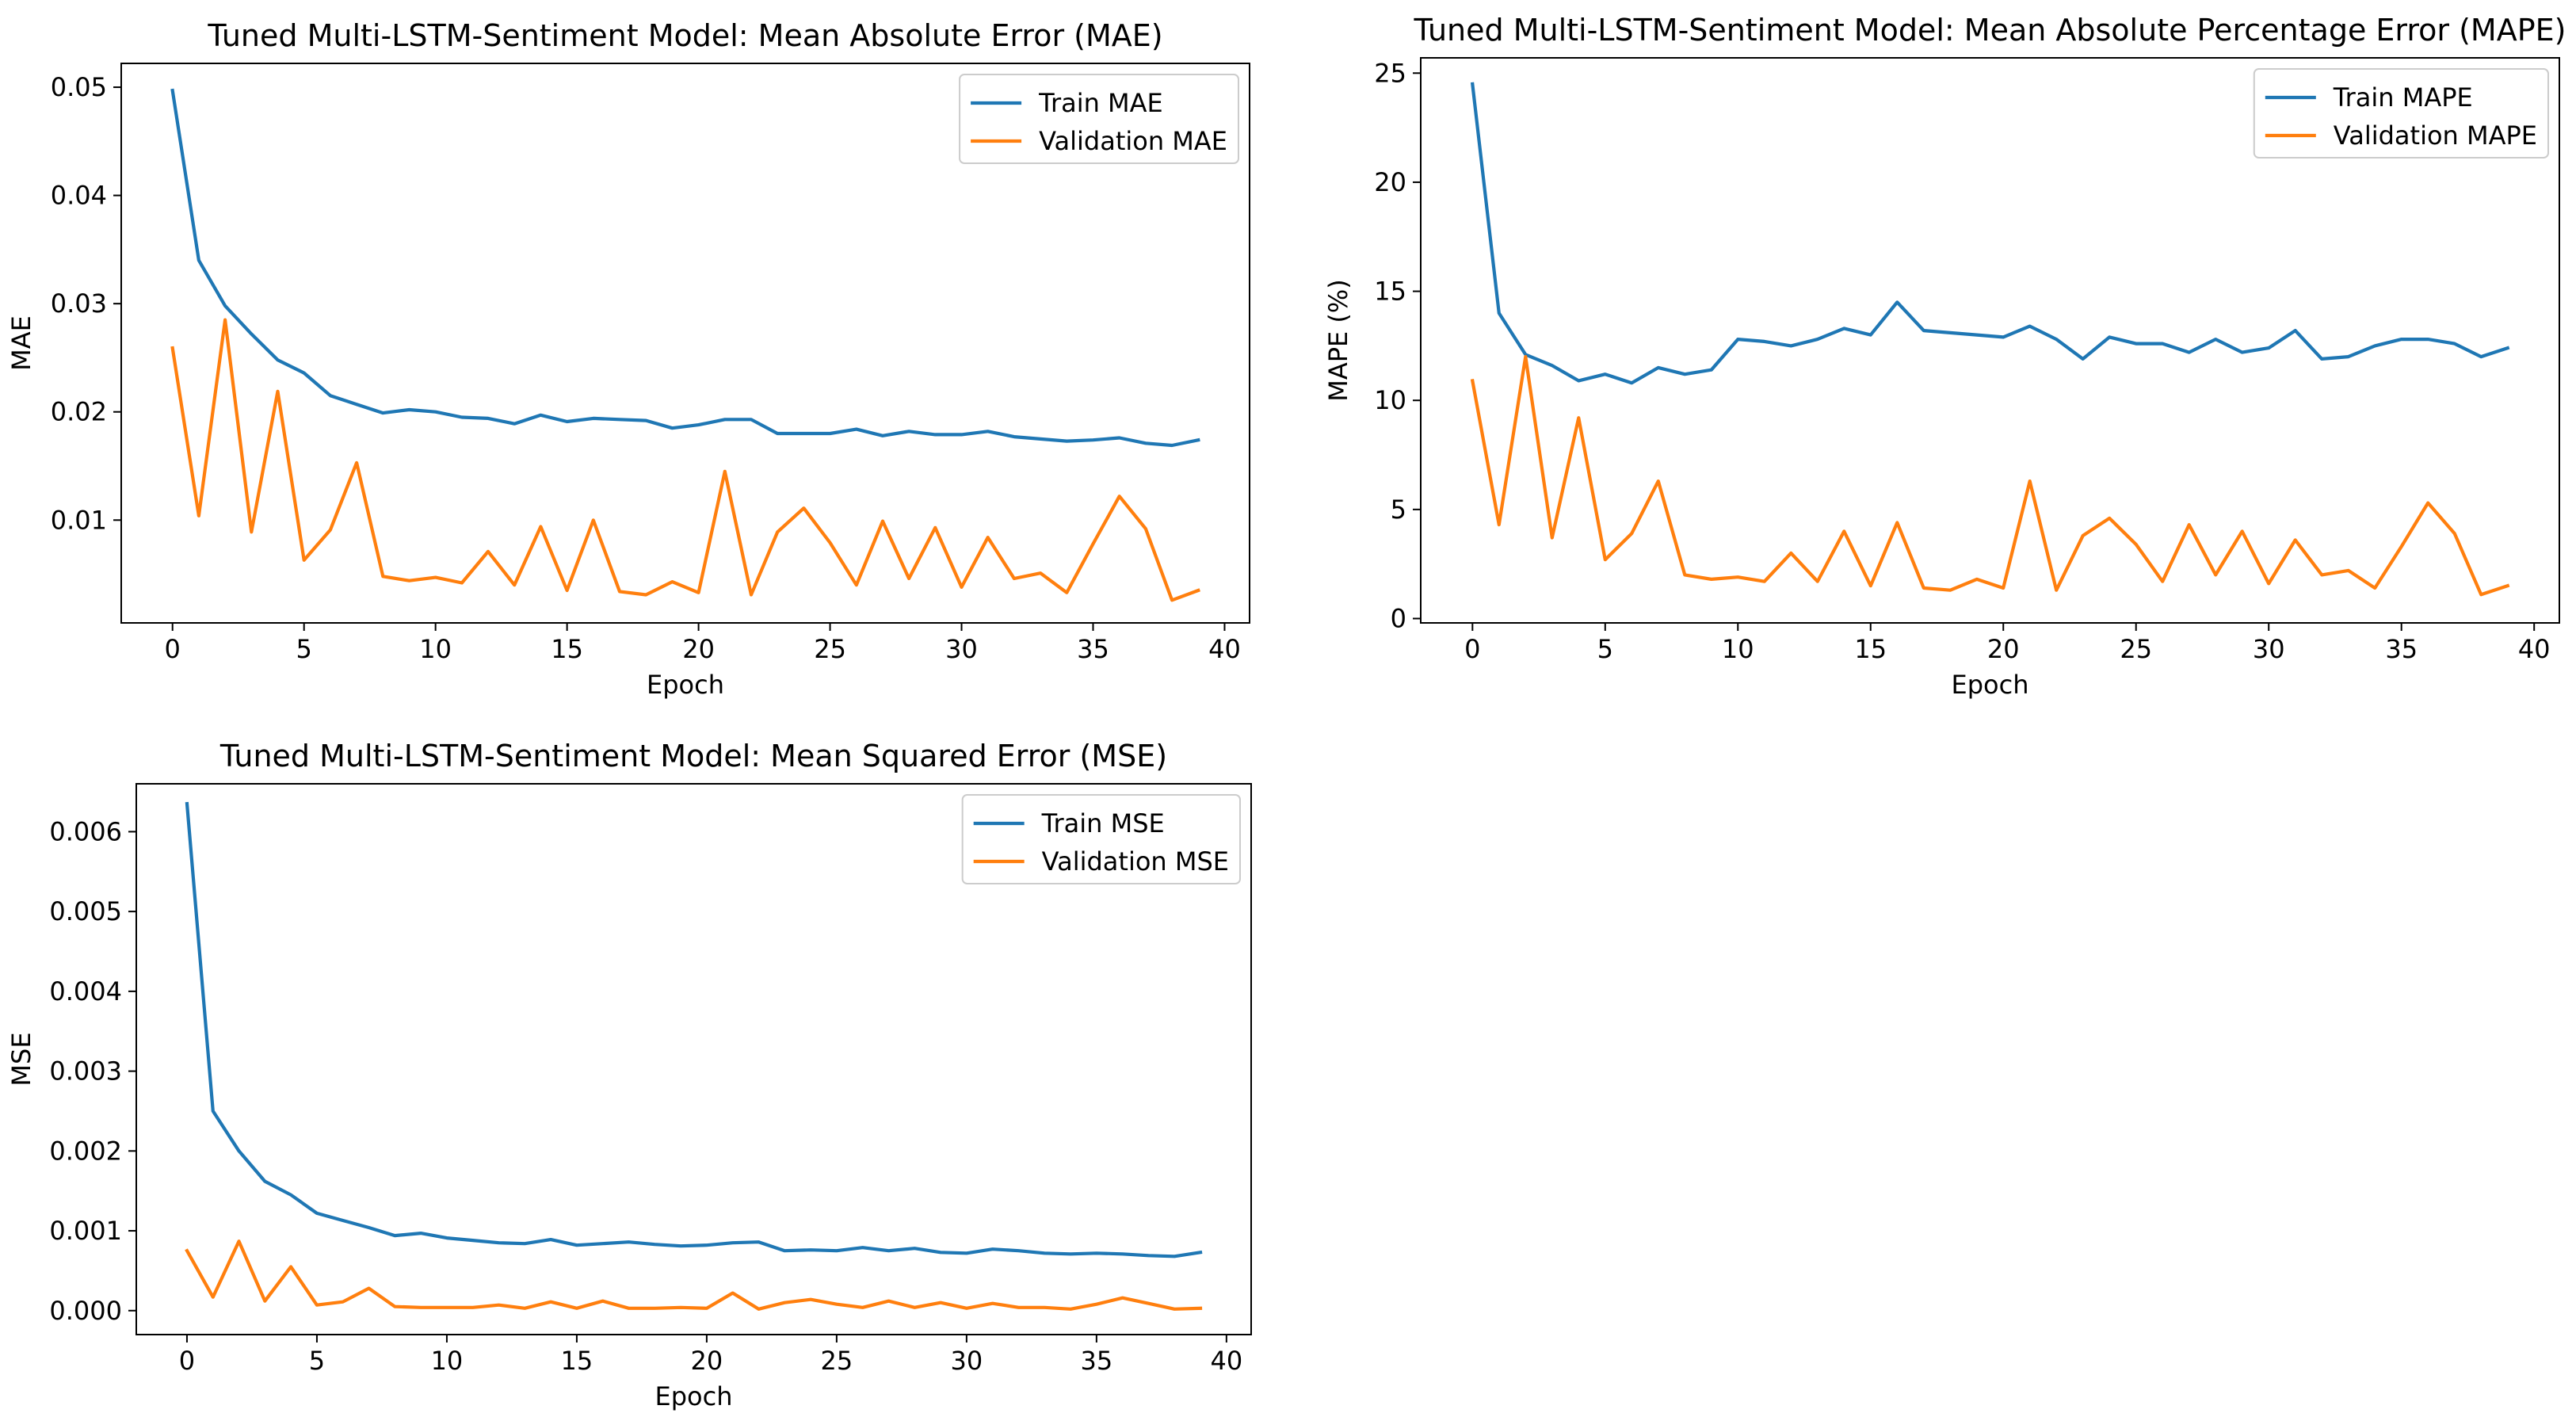  I want to click on mse-x-tick-label: 15, so click(577, 1361).